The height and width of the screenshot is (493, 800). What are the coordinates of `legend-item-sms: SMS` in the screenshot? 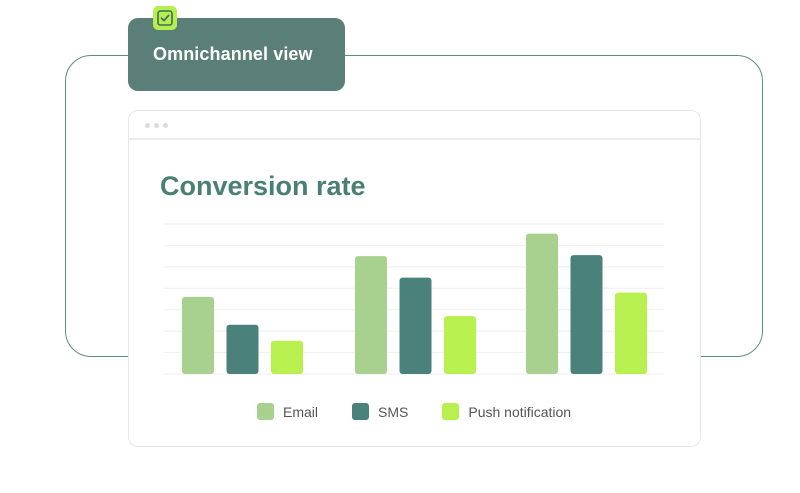 It's located at (380, 411).